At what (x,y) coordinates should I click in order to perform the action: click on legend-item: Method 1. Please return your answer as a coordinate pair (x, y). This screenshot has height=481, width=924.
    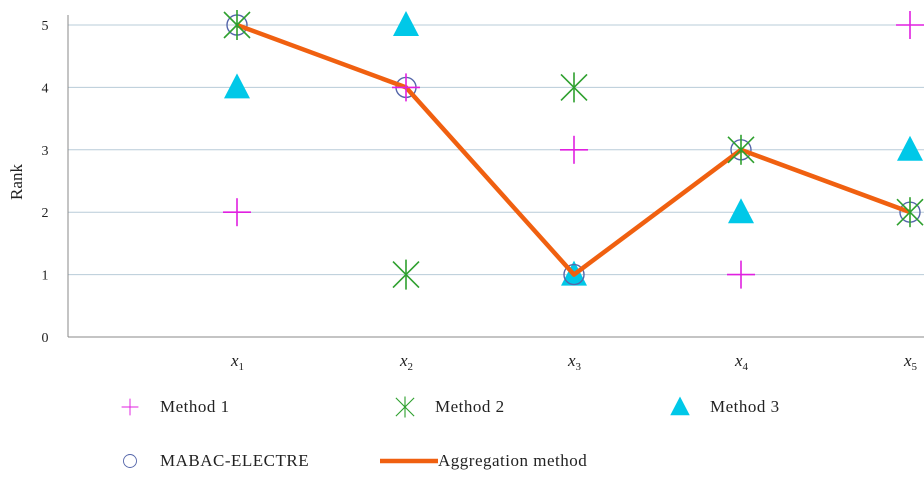
    Looking at the image, I should click on (175, 406).